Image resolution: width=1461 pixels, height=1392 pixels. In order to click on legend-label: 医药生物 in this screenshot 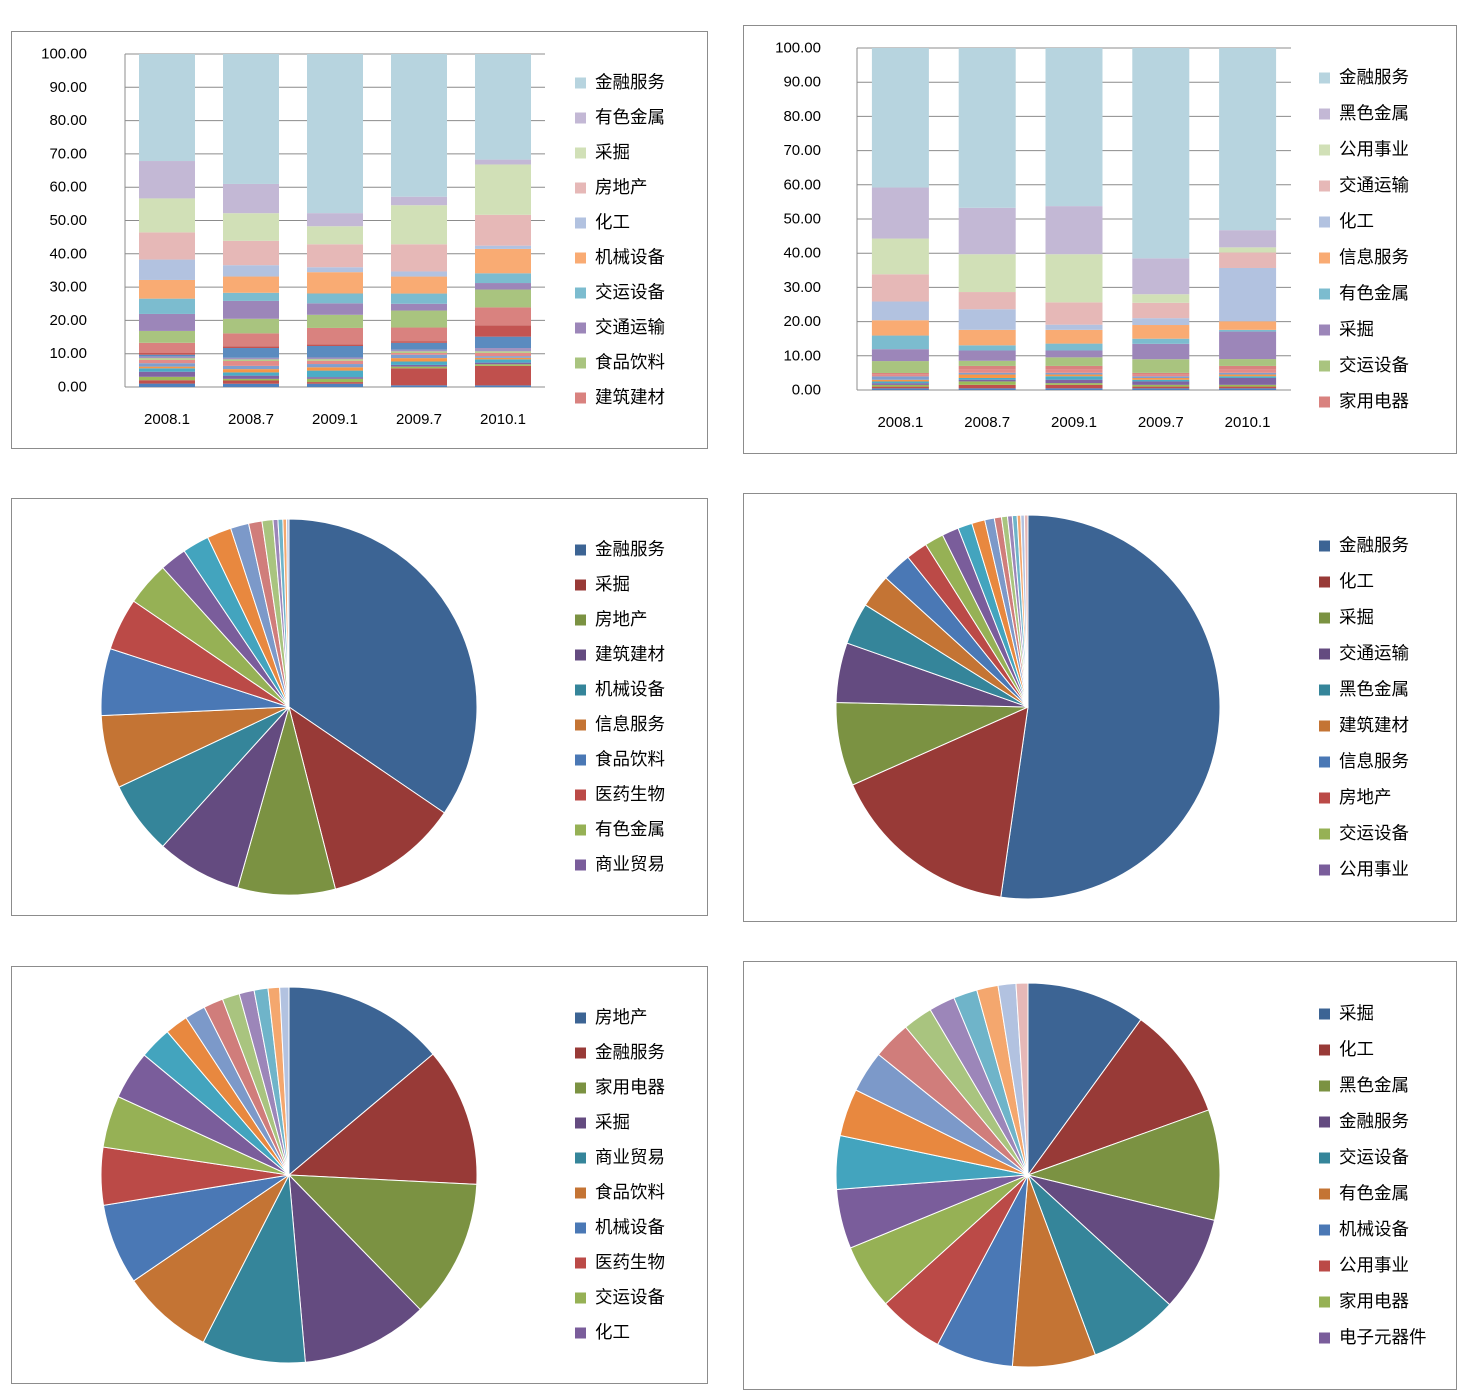, I will do `click(630, 795)`.